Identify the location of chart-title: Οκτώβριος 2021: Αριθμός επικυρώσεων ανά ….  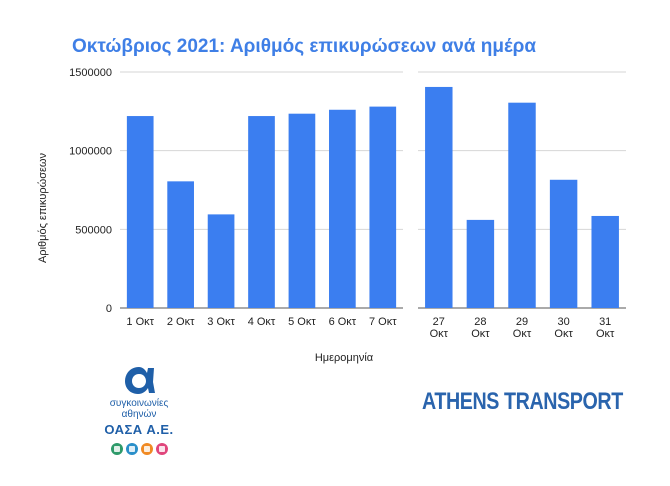
(304, 46).